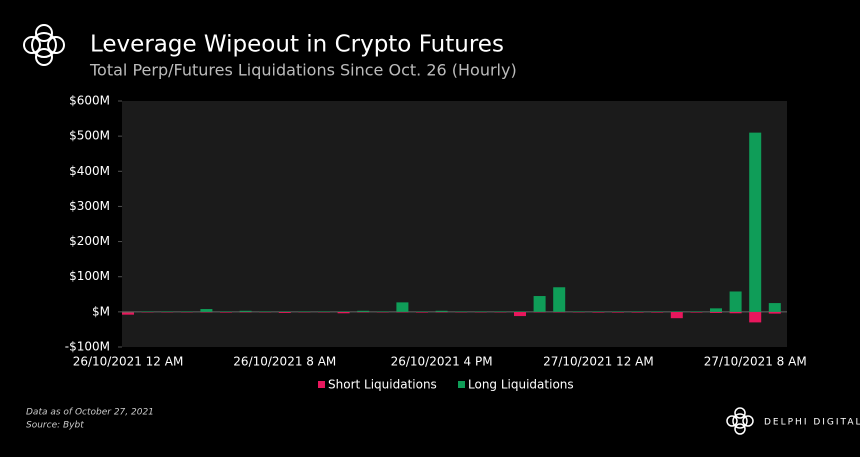 The height and width of the screenshot is (457, 860). What do you see at coordinates (89, 171) in the screenshot?
I see `y-tick-label: $400M` at bounding box center [89, 171].